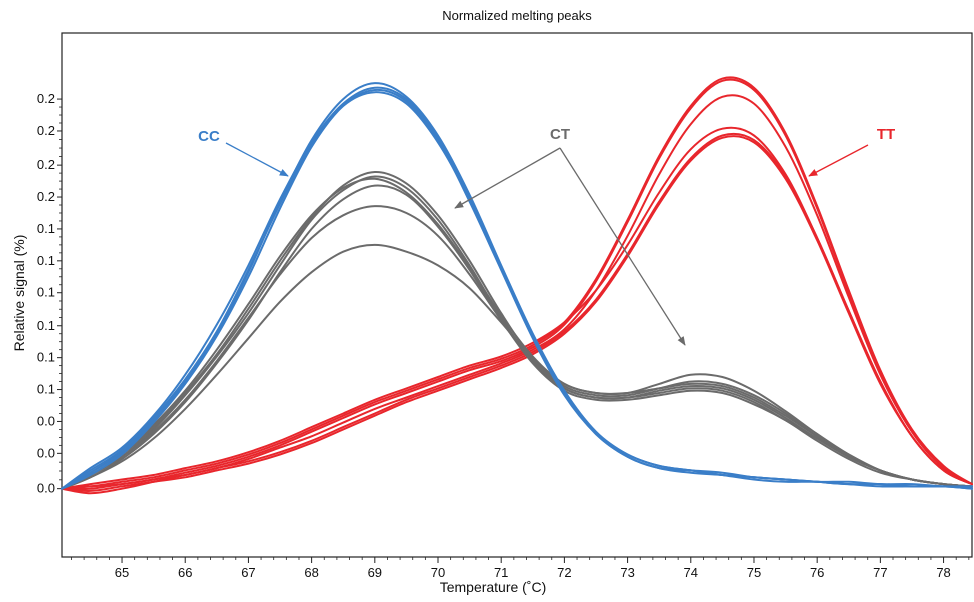 The height and width of the screenshot is (602, 974). I want to click on x-tick-label: 74, so click(691, 572).